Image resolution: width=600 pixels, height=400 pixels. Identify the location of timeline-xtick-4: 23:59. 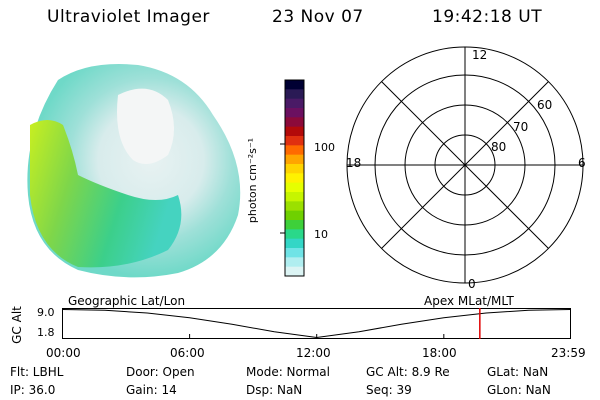
(568, 353).